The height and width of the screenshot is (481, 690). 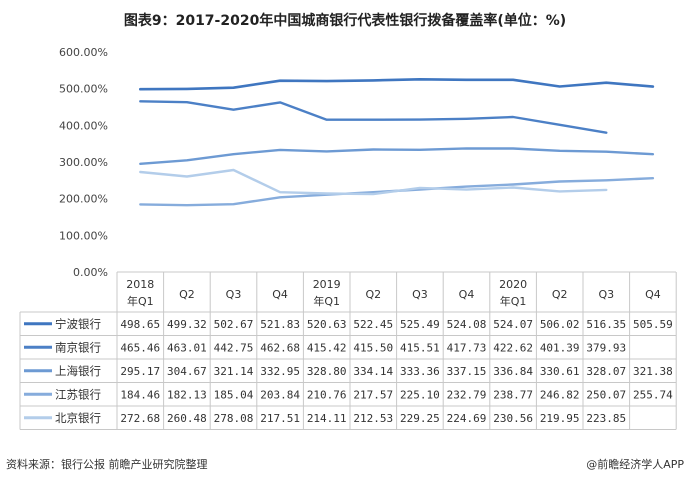 What do you see at coordinates (280, 324) in the screenshot?
I see `data-label: 521.83` at bounding box center [280, 324].